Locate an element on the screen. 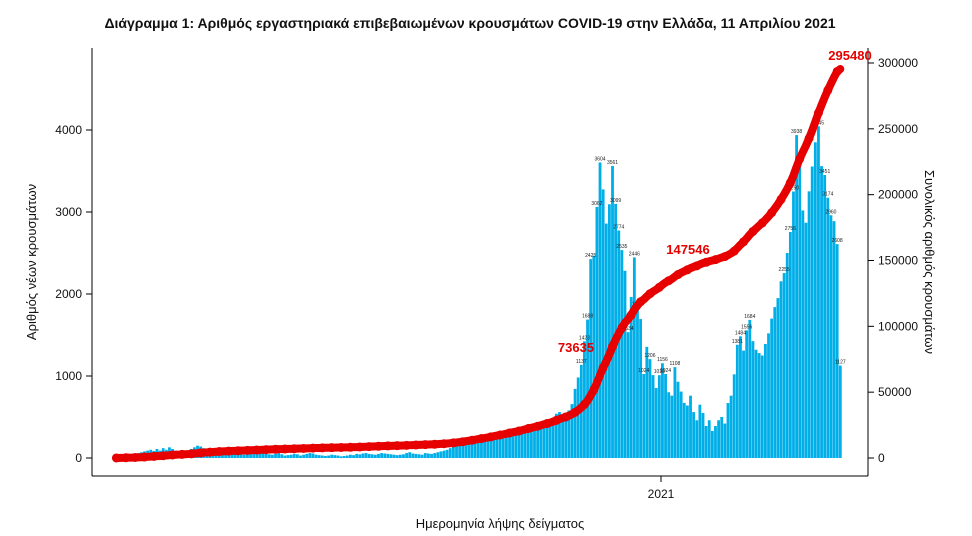  cumulative-annotation: 147546 is located at coordinates (687, 249).